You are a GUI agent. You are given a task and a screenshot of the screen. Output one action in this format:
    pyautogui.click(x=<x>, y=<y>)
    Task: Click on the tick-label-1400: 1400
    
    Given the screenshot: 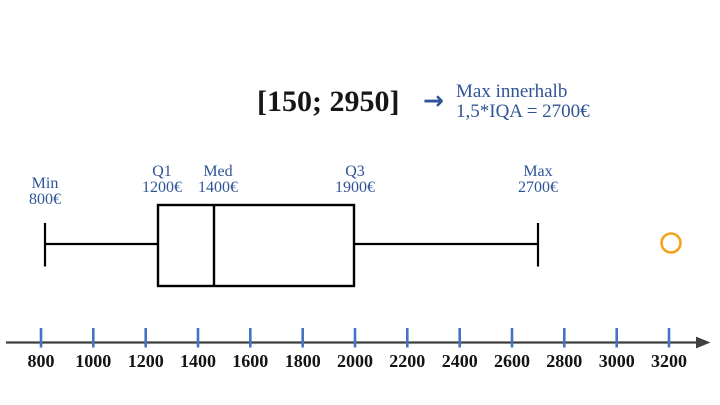 What is the action you would take?
    pyautogui.click(x=198, y=361)
    